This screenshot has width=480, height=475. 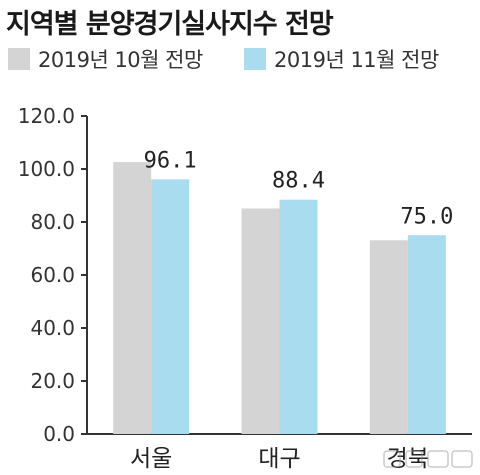 What do you see at coordinates (52, 275) in the screenshot?
I see `y-tick-label: 60.0` at bounding box center [52, 275].